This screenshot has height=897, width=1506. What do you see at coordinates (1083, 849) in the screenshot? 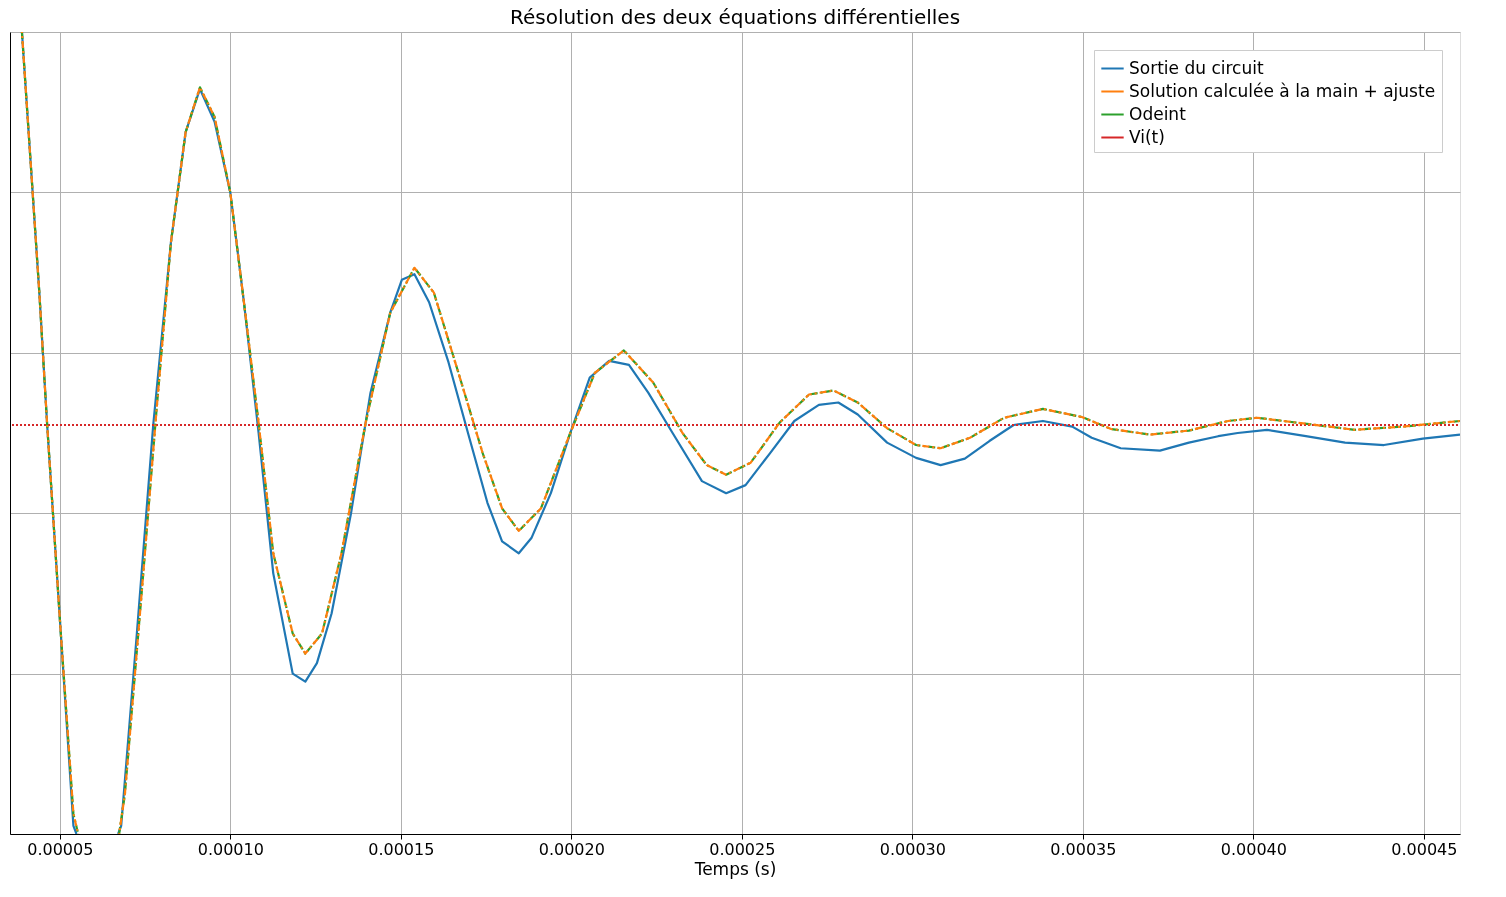
I see `x-tick-label: 0.00035` at bounding box center [1083, 849].